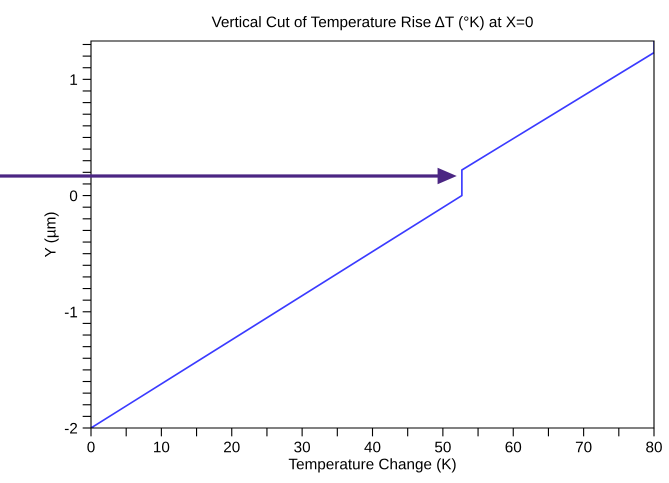  Describe the element at coordinates (71, 428) in the screenshot. I see `y-tick-label: -2` at that location.